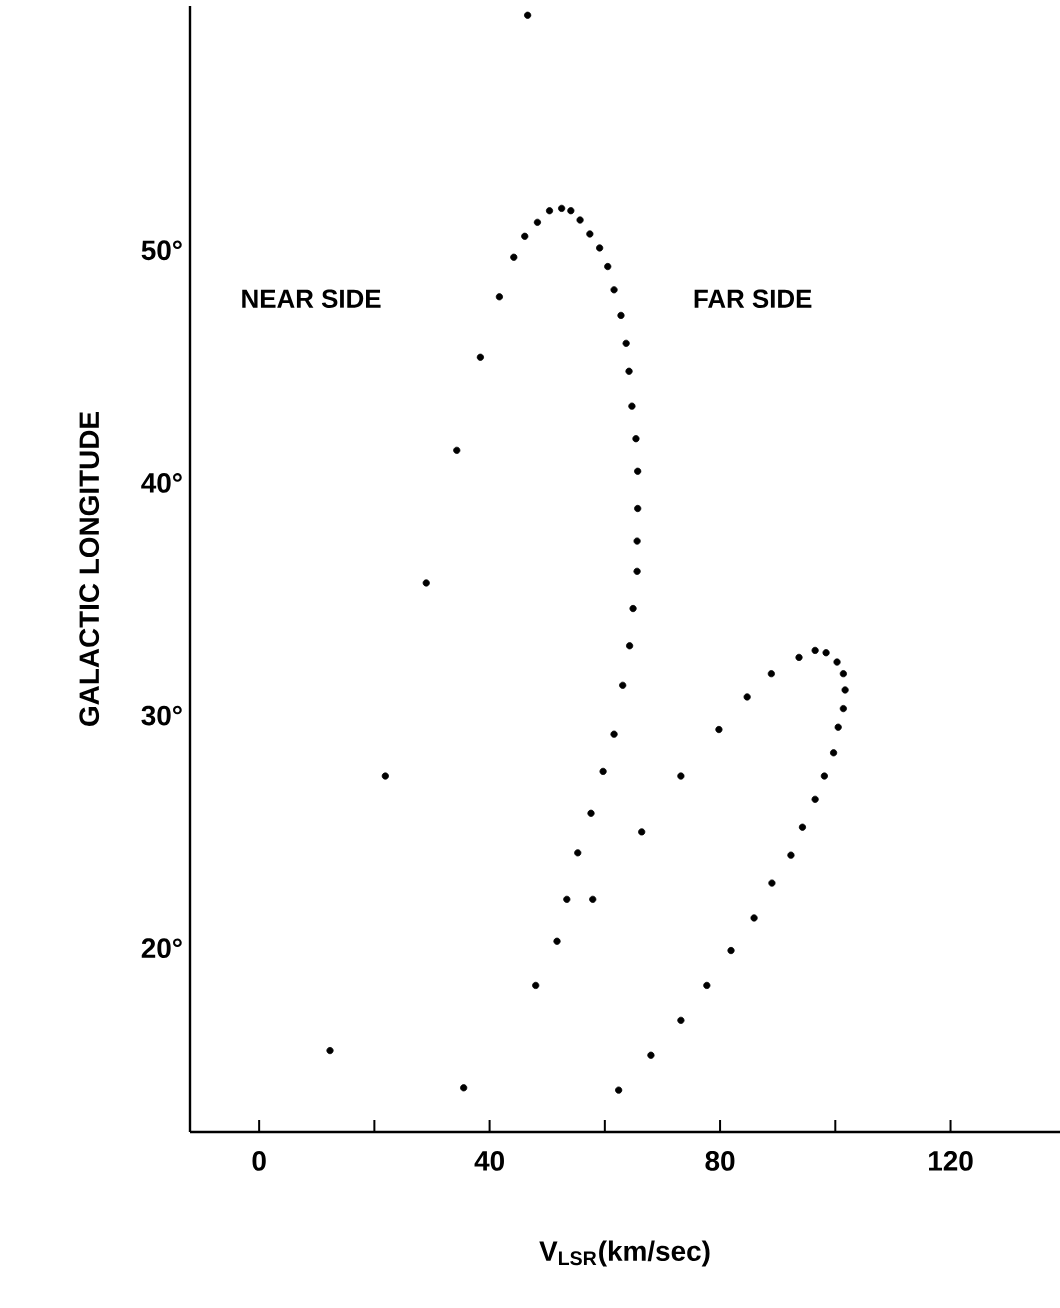  What do you see at coordinates (161, 715) in the screenshot?
I see `y-tick-label: 30°` at bounding box center [161, 715].